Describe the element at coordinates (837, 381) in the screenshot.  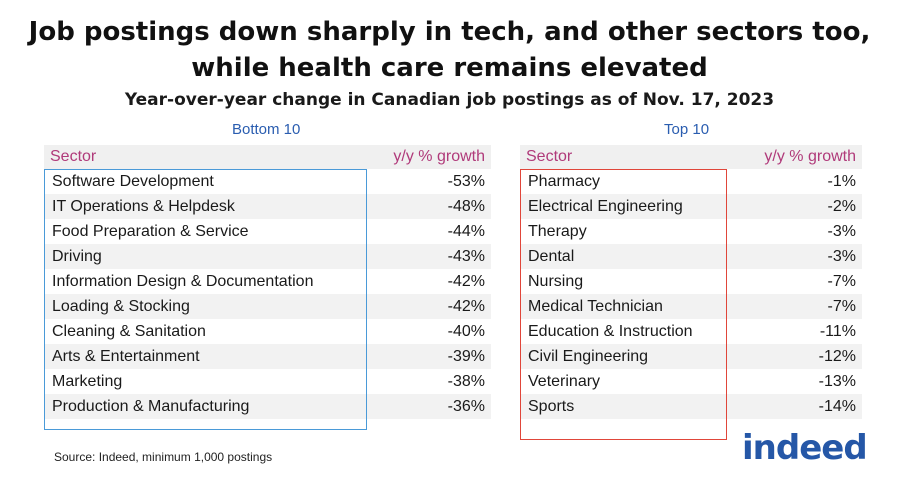
I see `growth-value: -13%` at that location.